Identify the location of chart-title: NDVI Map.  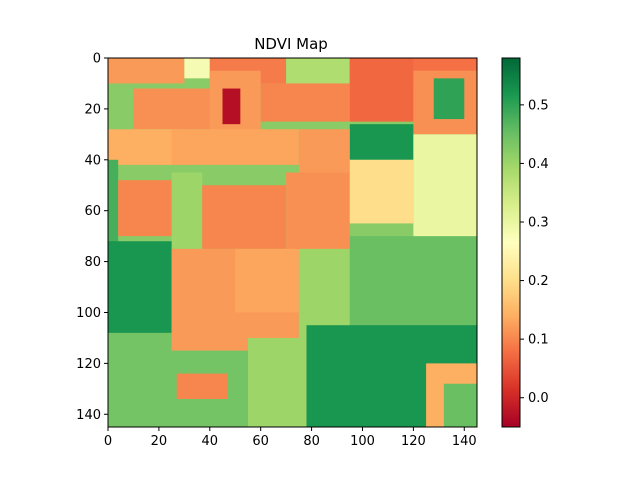
(291, 44).